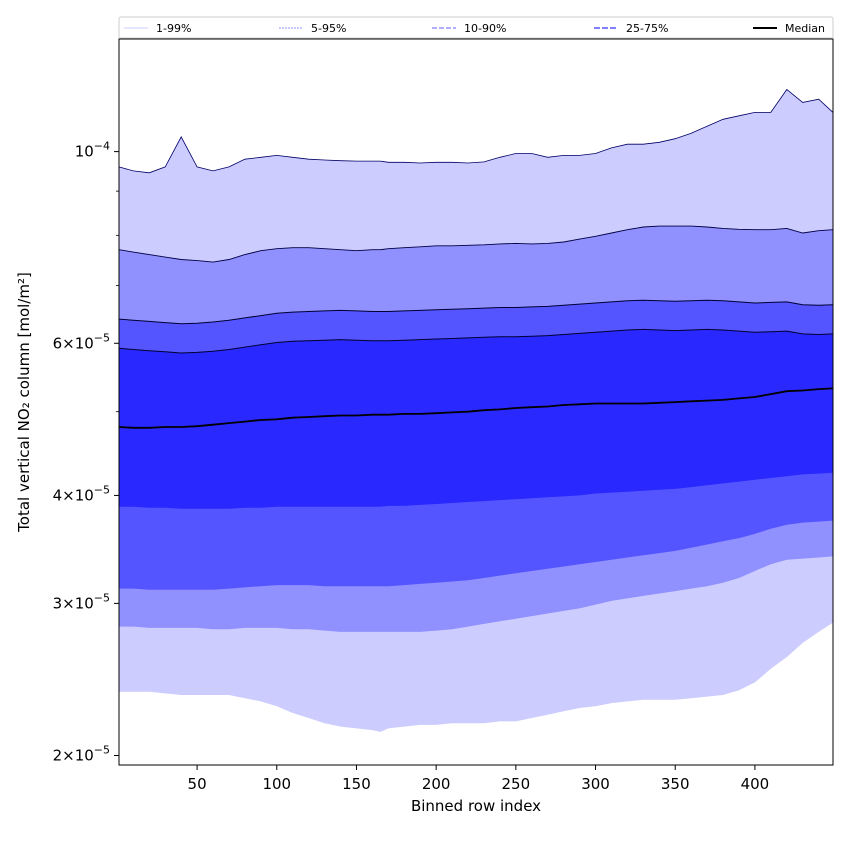 The image size is (850, 850). I want to click on x-axis-ticks: 50 100 150 200 250 300 350 400, so click(479, 779).